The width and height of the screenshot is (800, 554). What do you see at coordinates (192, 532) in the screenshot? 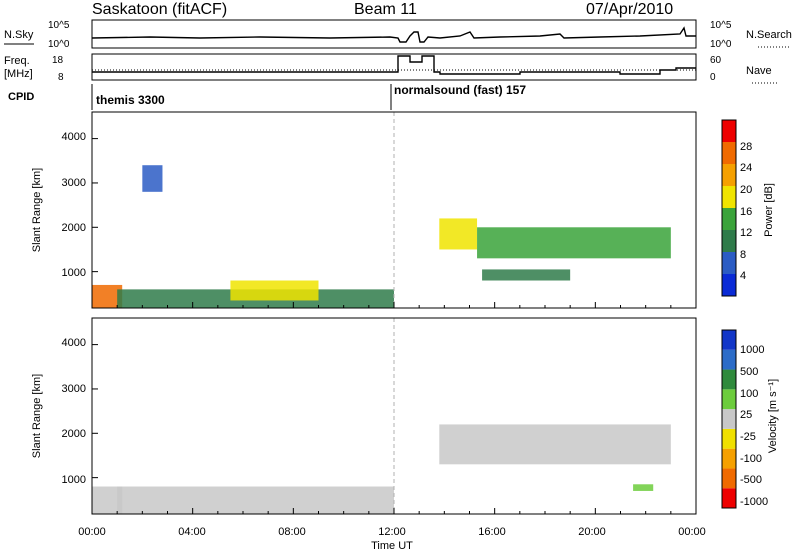
I see `xtick-04: 04:00` at bounding box center [192, 532].